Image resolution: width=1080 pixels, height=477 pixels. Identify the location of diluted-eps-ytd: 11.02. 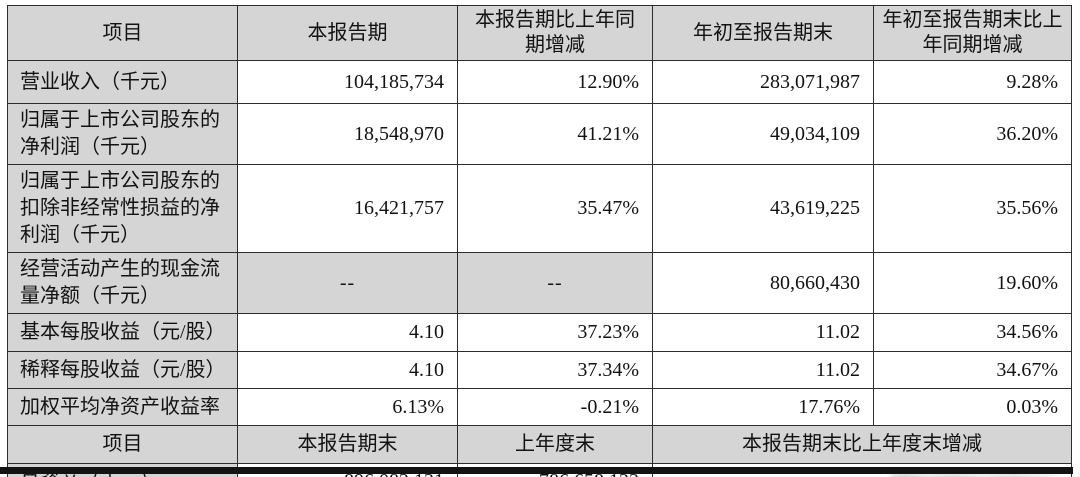
(763, 370).